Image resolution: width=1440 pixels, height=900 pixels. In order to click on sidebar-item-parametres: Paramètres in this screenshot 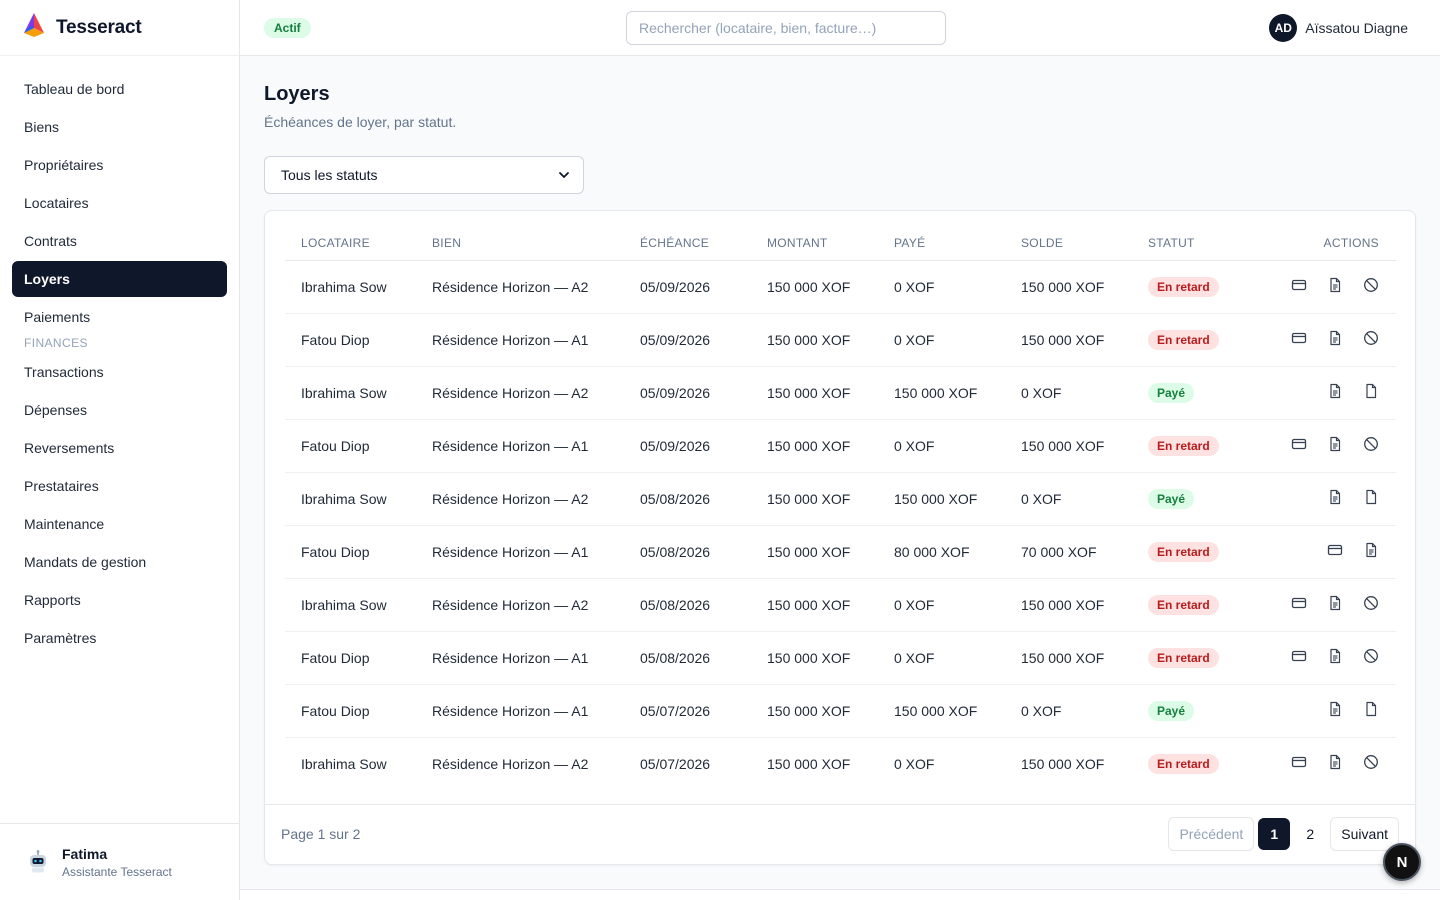, I will do `click(60, 638)`.